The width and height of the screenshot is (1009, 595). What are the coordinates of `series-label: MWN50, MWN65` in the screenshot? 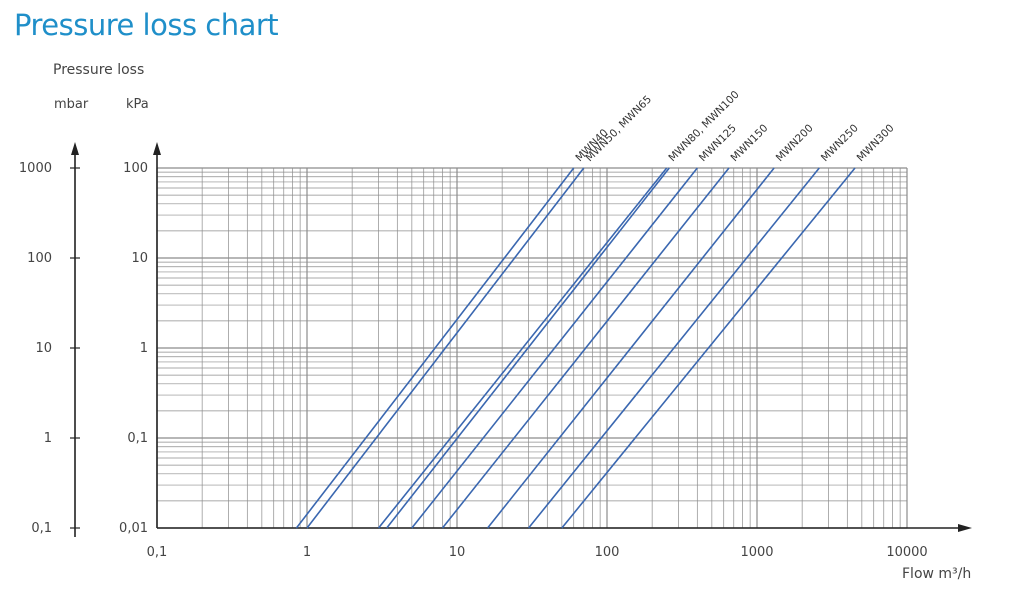 It's located at (618, 128).